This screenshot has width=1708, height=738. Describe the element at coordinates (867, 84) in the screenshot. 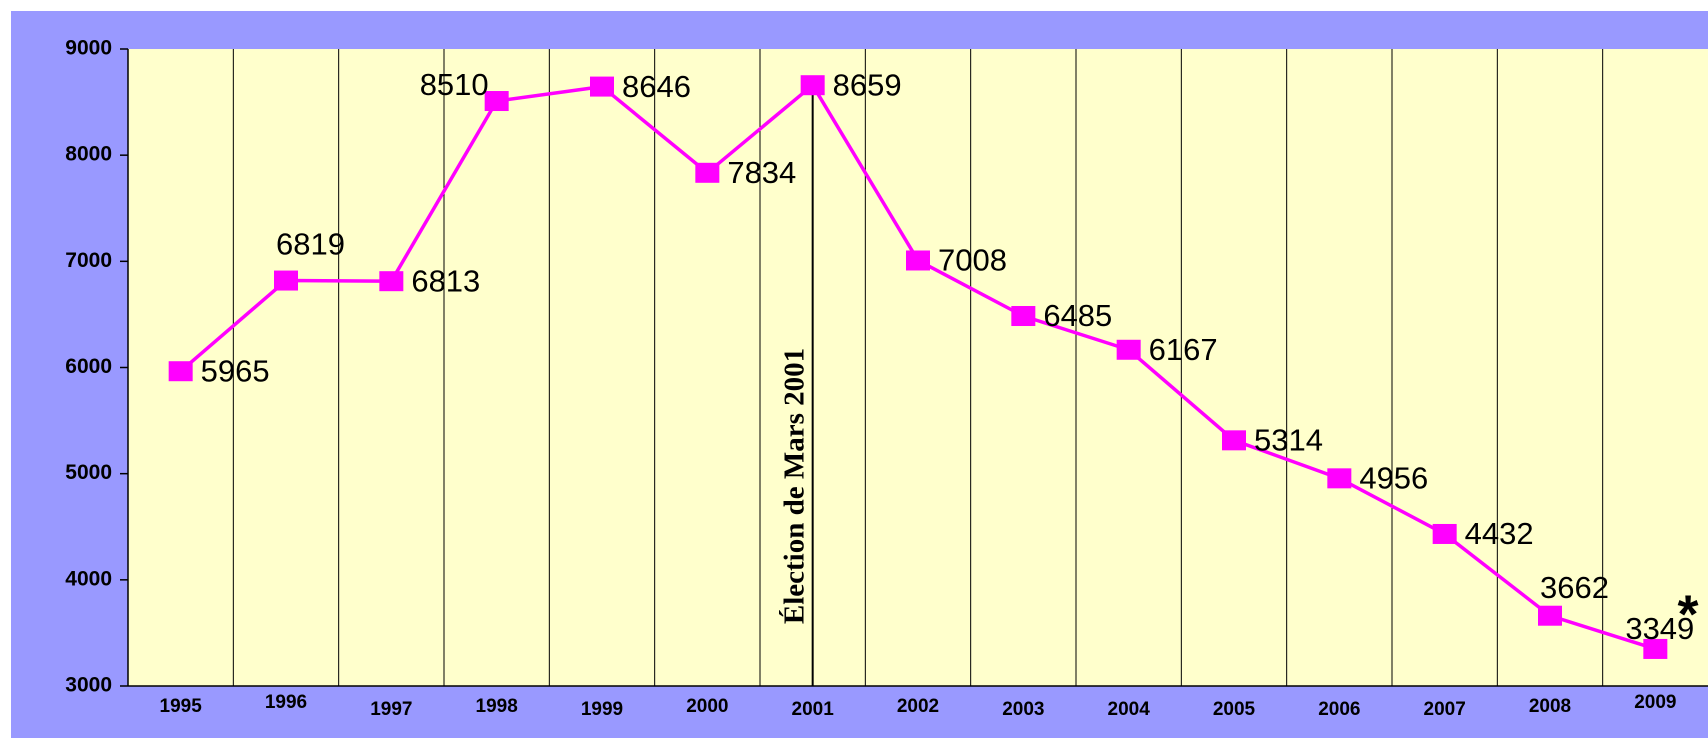

I see `data-label: 8659` at that location.